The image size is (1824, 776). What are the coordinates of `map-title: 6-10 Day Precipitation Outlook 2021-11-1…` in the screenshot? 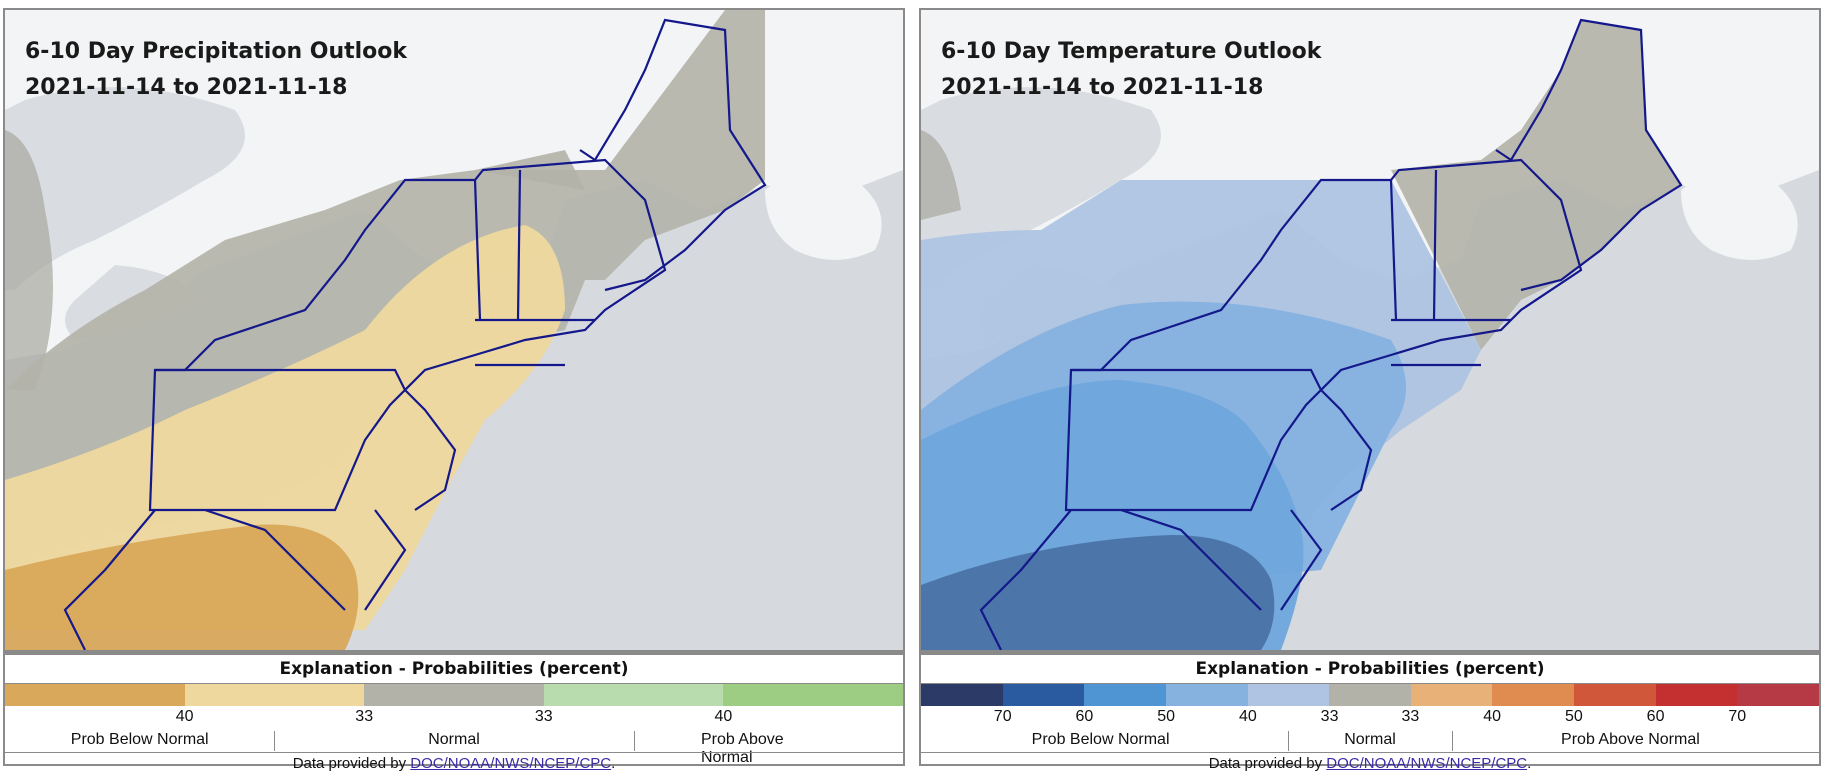 It's located at (216, 70).